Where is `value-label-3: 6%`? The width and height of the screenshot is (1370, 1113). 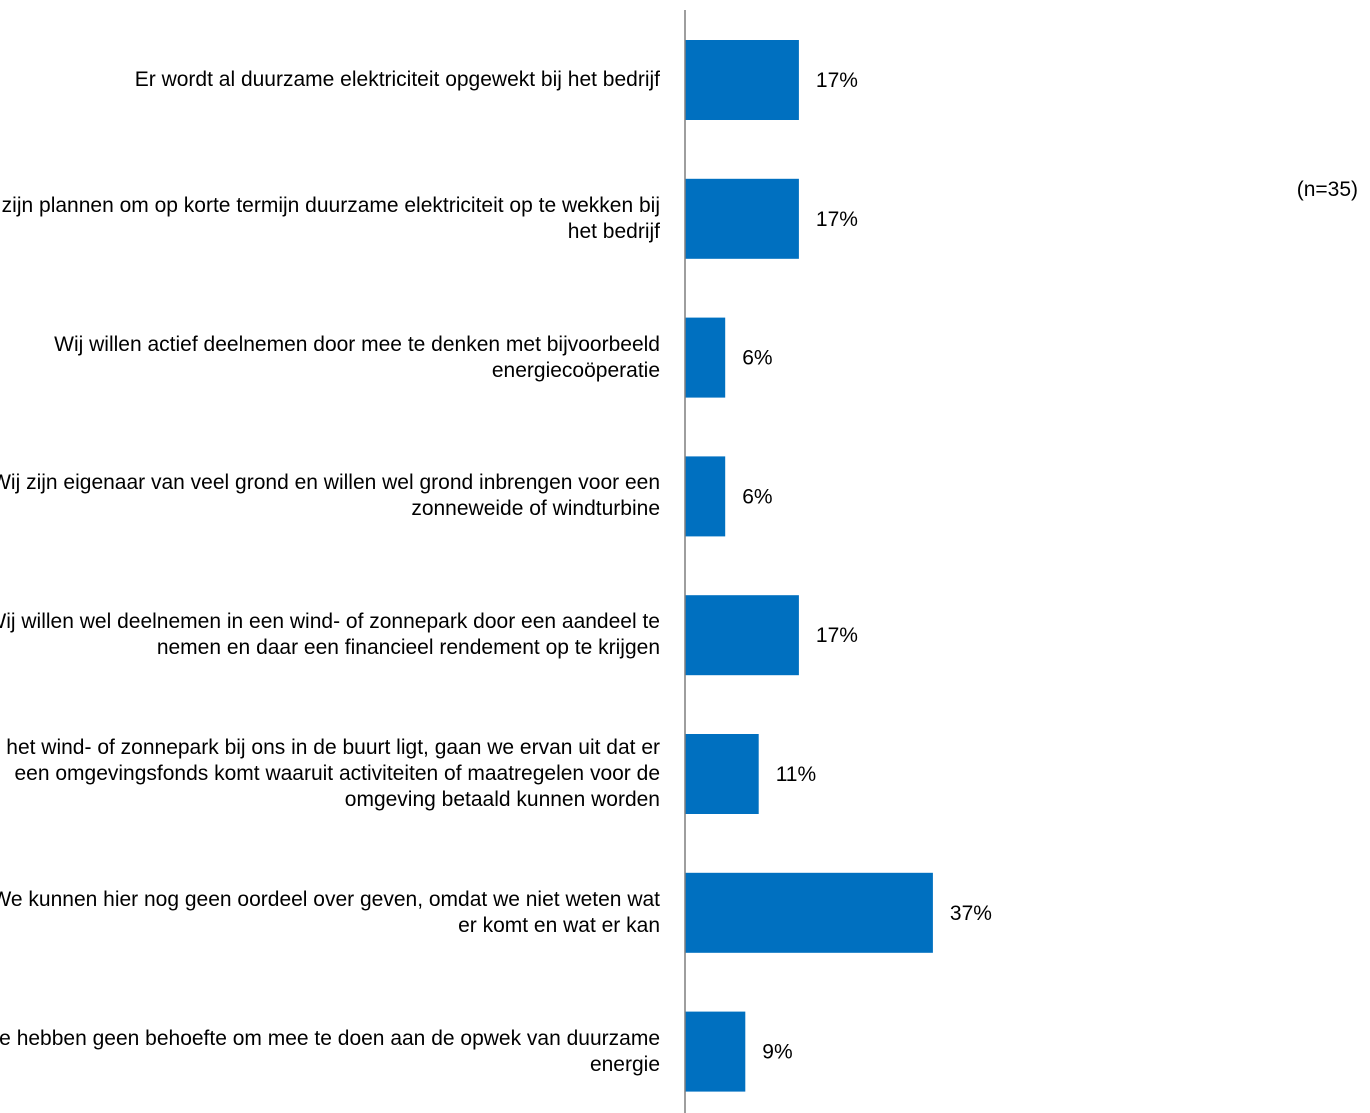
value-label-3: 6% is located at coordinates (757, 358).